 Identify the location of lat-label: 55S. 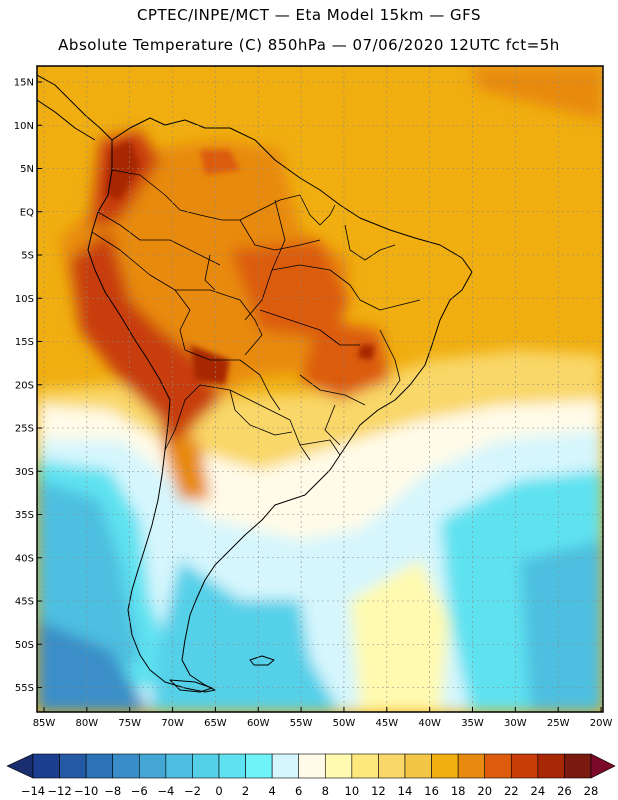
(24, 688).